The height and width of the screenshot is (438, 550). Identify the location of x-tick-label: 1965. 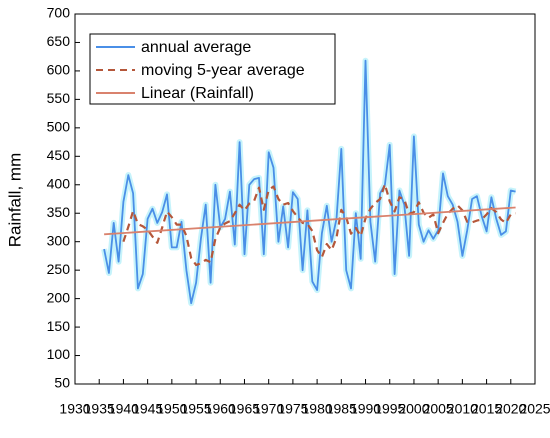
(244, 409).